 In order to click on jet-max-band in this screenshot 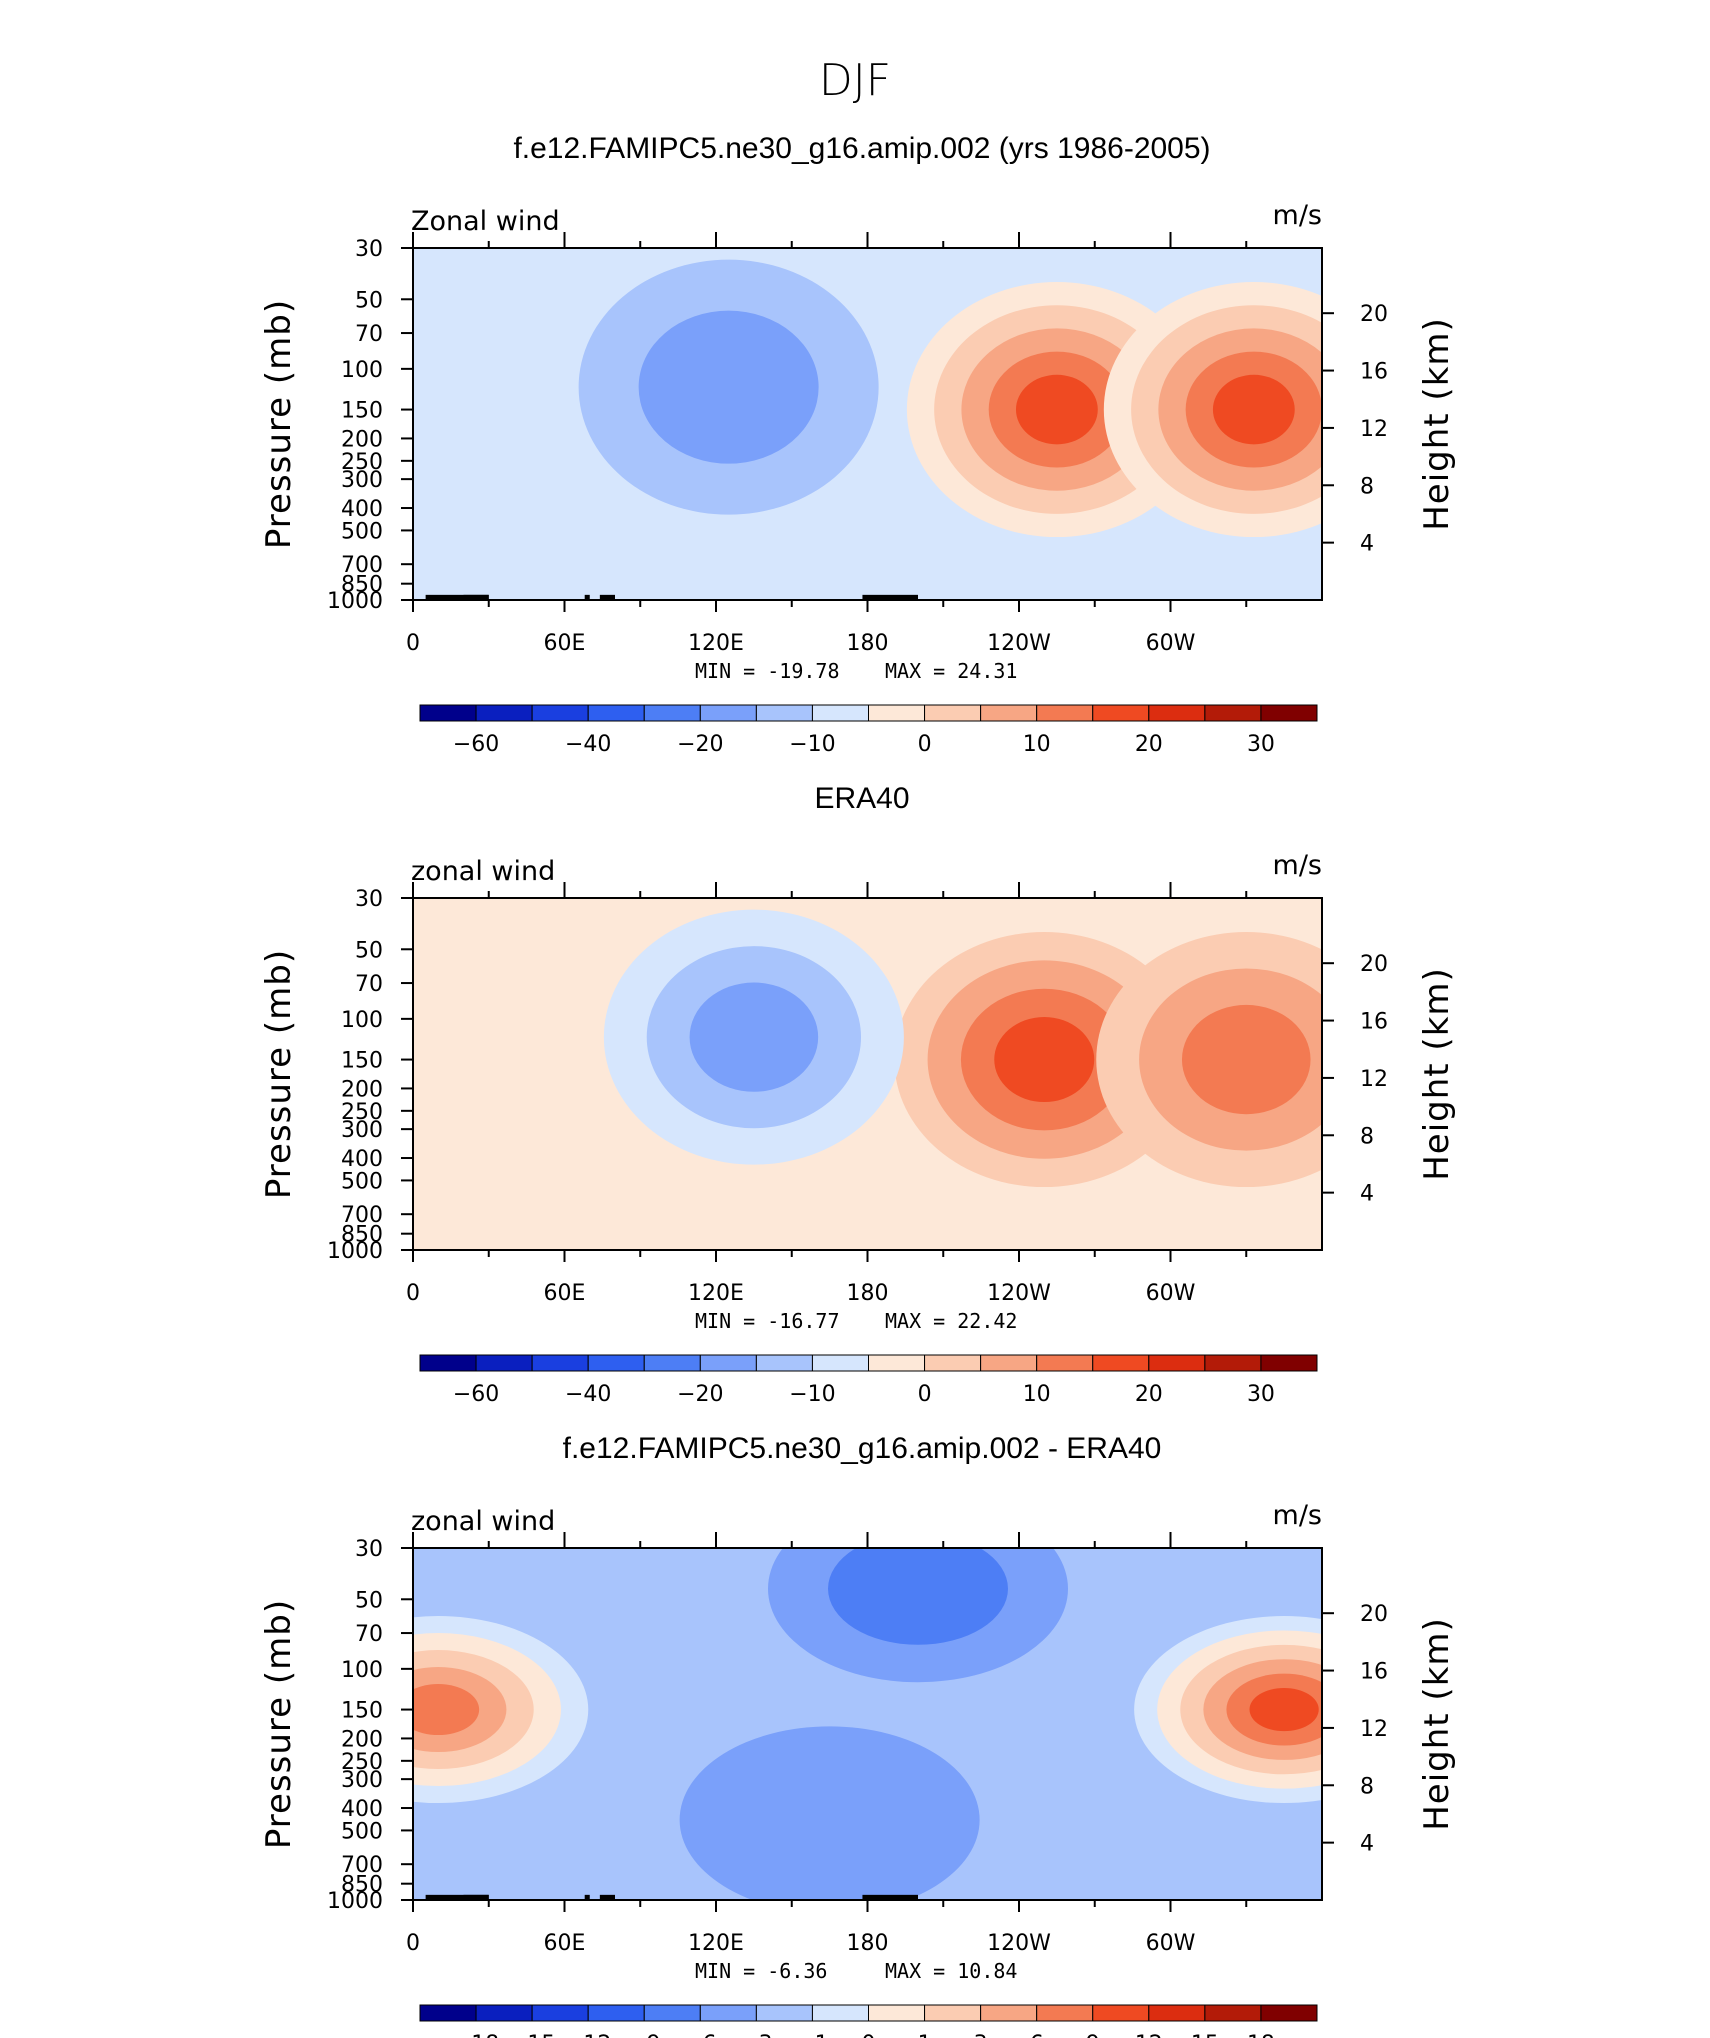, I will do `click(1253, 409)`.